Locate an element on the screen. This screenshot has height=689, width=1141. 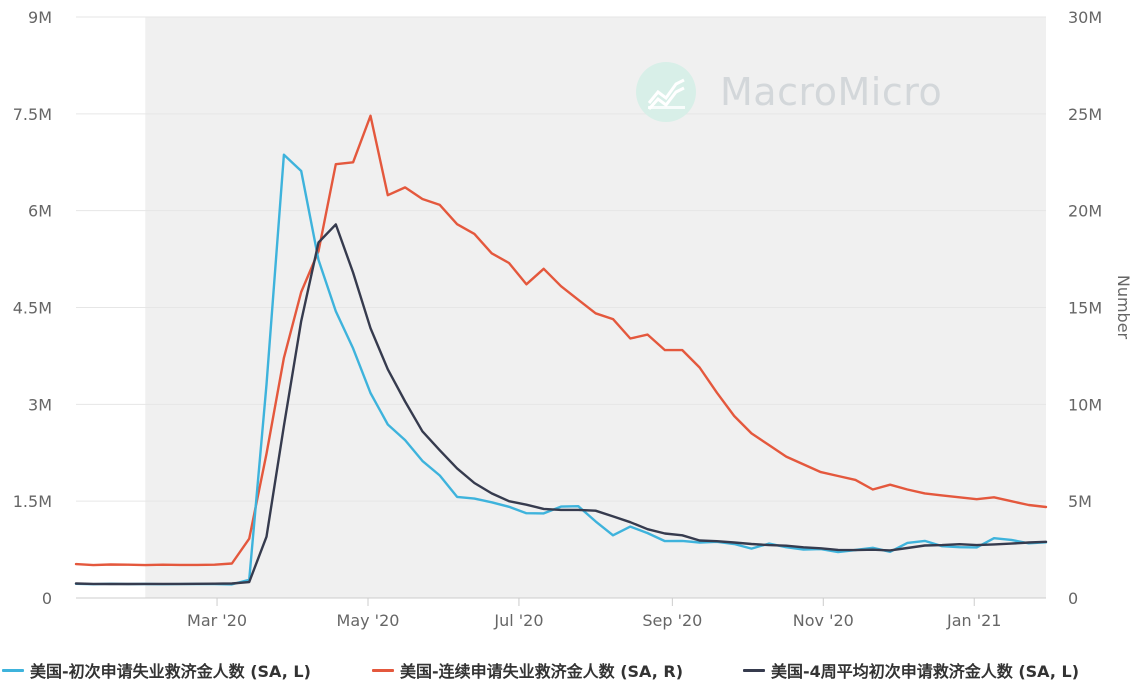
legend-label: 美国-初次申请失业救济金人数 (SA, L) is located at coordinates (170, 671).